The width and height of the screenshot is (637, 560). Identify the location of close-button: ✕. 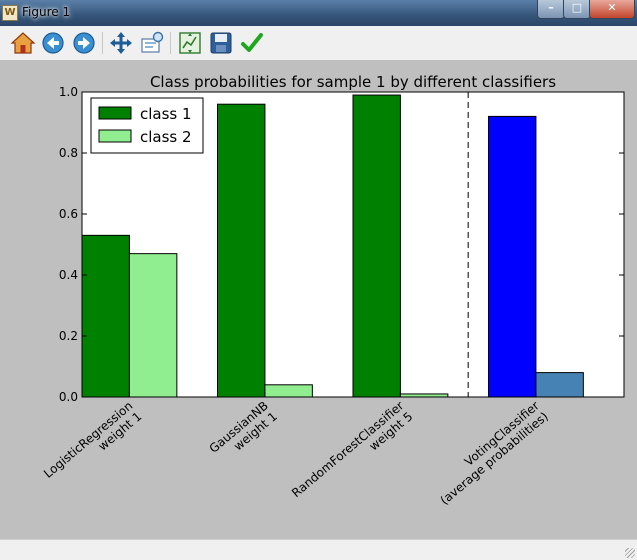
(612, 9).